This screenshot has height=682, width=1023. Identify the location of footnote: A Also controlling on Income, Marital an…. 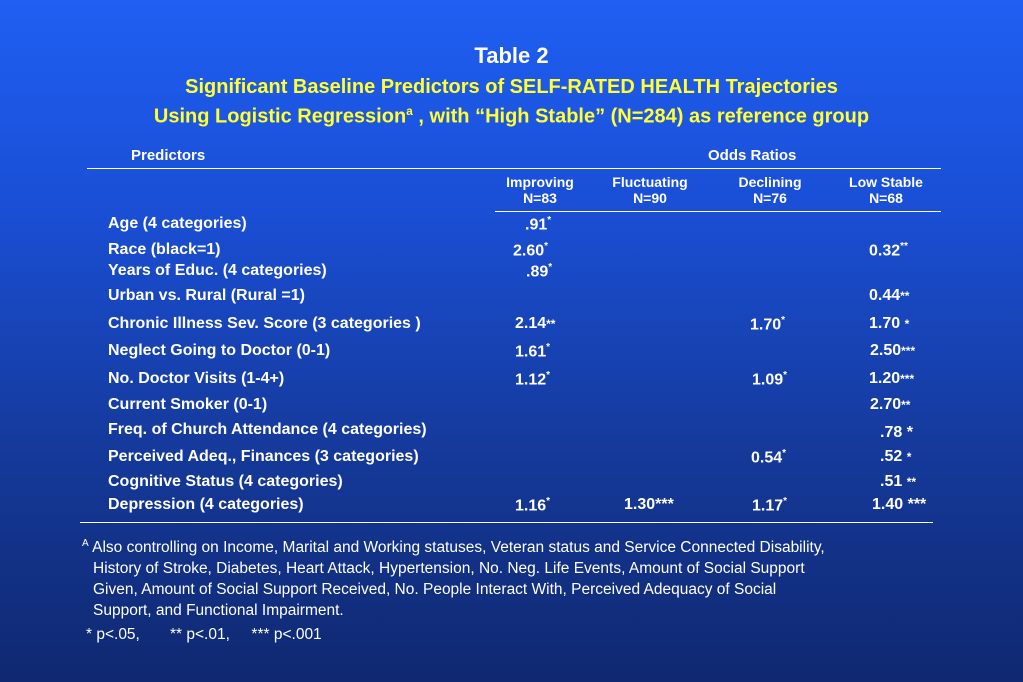
(453, 577).